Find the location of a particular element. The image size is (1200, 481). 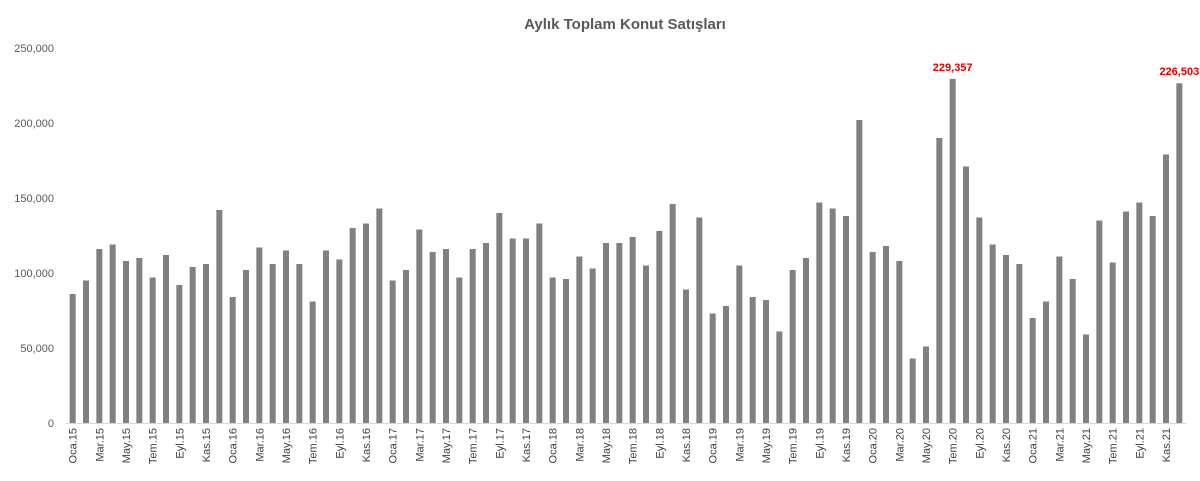

x-tick-label: Mar.17 is located at coordinates (420, 445).